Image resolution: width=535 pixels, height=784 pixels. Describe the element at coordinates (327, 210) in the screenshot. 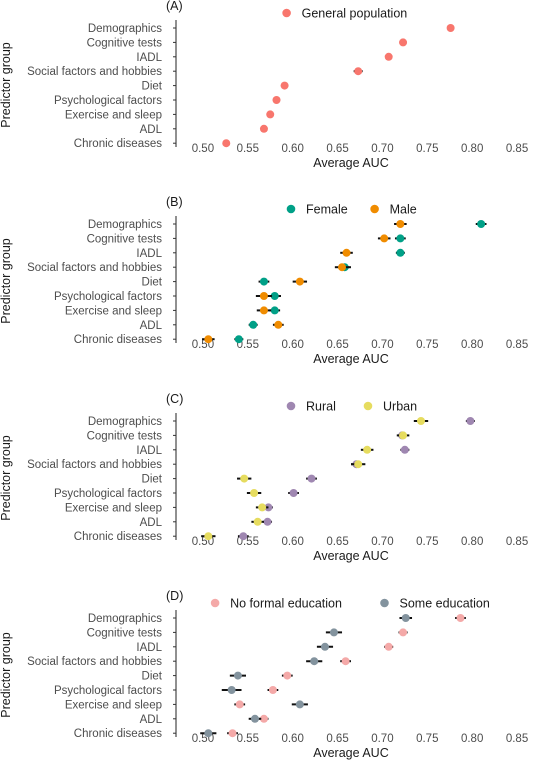

I see `legend-label: Female` at that location.